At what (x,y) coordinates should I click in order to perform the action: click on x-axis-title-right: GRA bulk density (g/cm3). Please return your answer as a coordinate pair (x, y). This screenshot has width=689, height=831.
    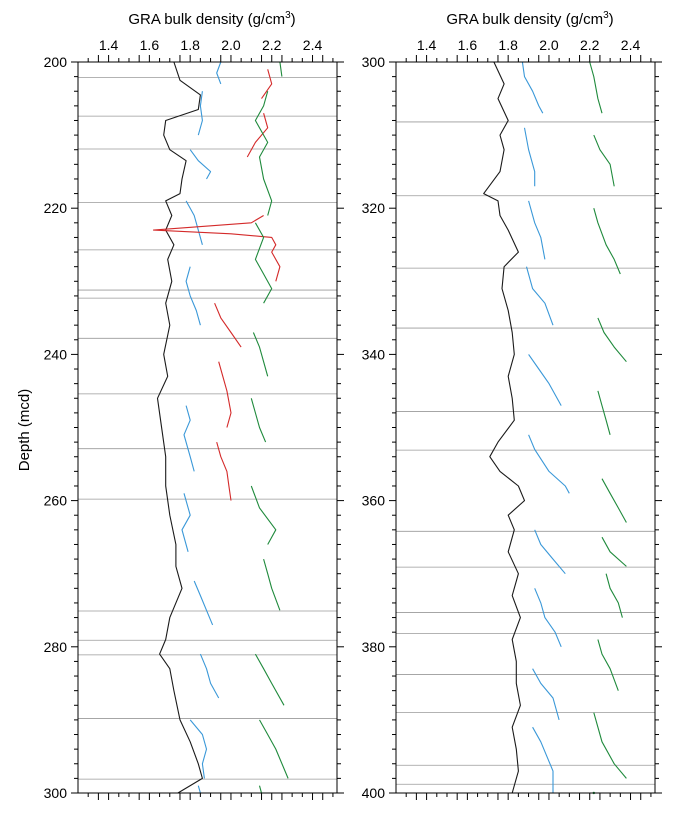
    Looking at the image, I should click on (529, 19).